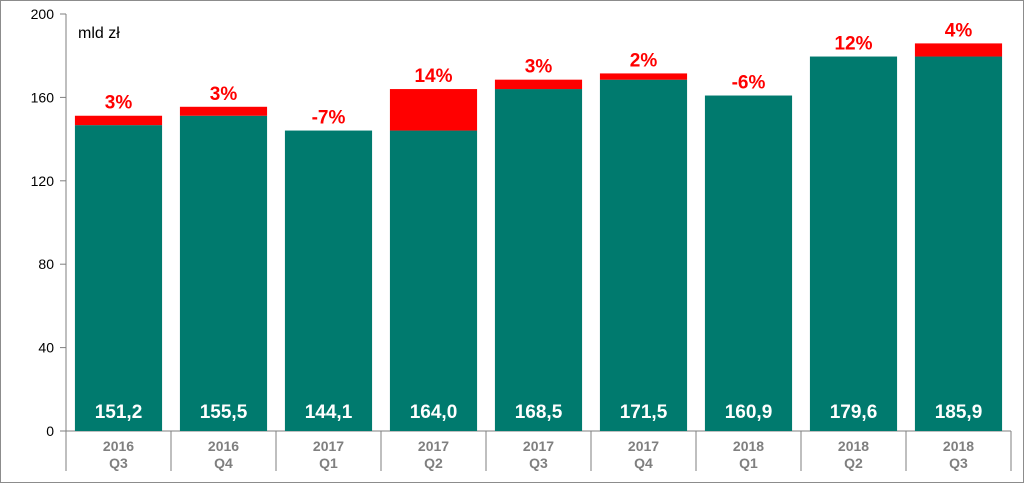  I want to click on unit-label: mld zł, so click(99, 33).